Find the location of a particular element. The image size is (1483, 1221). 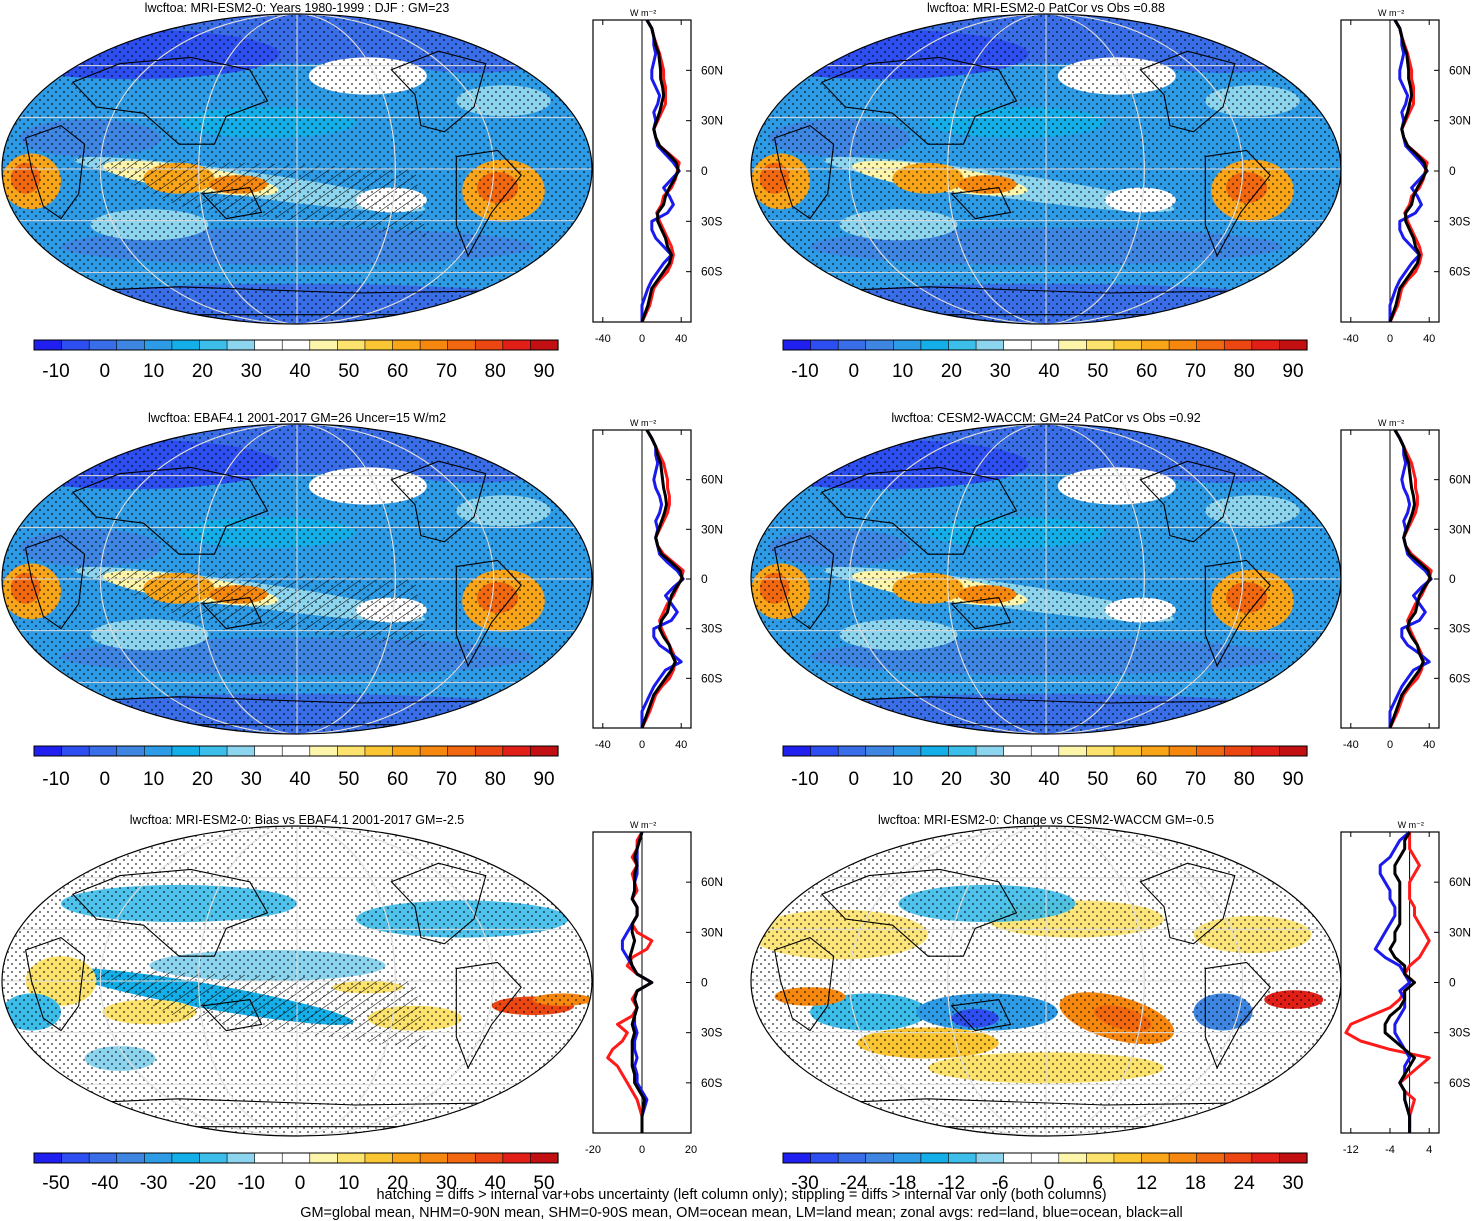

colorbar-change: -30 -24 -18 -12 -6 0 6 12 18 24 30 is located at coordinates (1045, 1173).